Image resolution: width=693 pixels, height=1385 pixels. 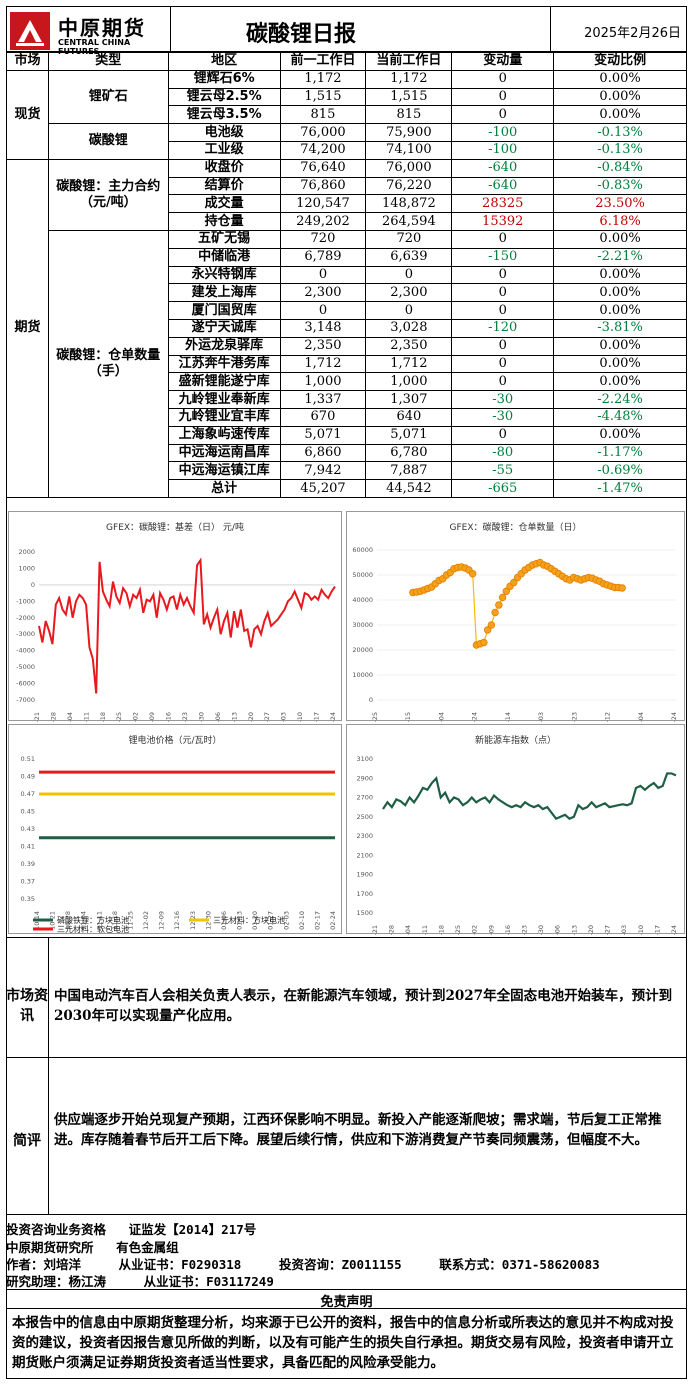 I want to click on curr-value-cell: 76,000, so click(x=409, y=168).